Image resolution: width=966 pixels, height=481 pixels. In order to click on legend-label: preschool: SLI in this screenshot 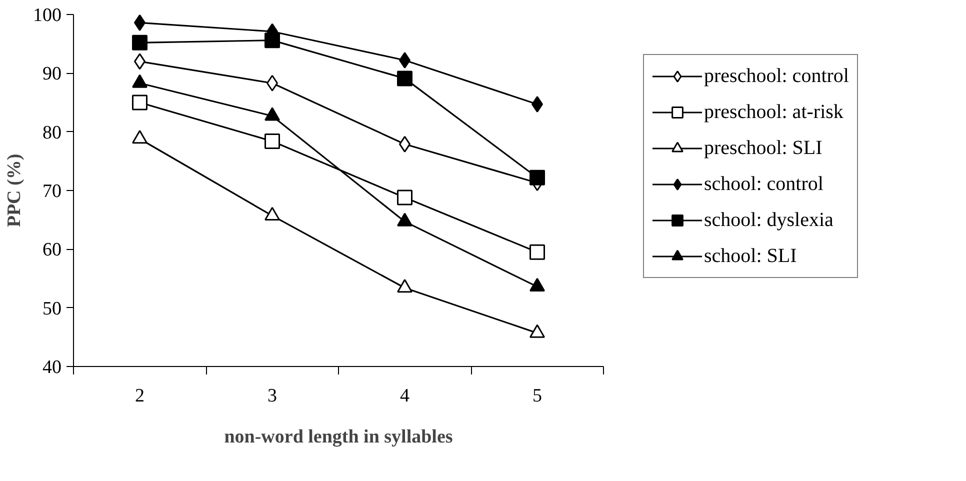, I will do `click(763, 148)`.